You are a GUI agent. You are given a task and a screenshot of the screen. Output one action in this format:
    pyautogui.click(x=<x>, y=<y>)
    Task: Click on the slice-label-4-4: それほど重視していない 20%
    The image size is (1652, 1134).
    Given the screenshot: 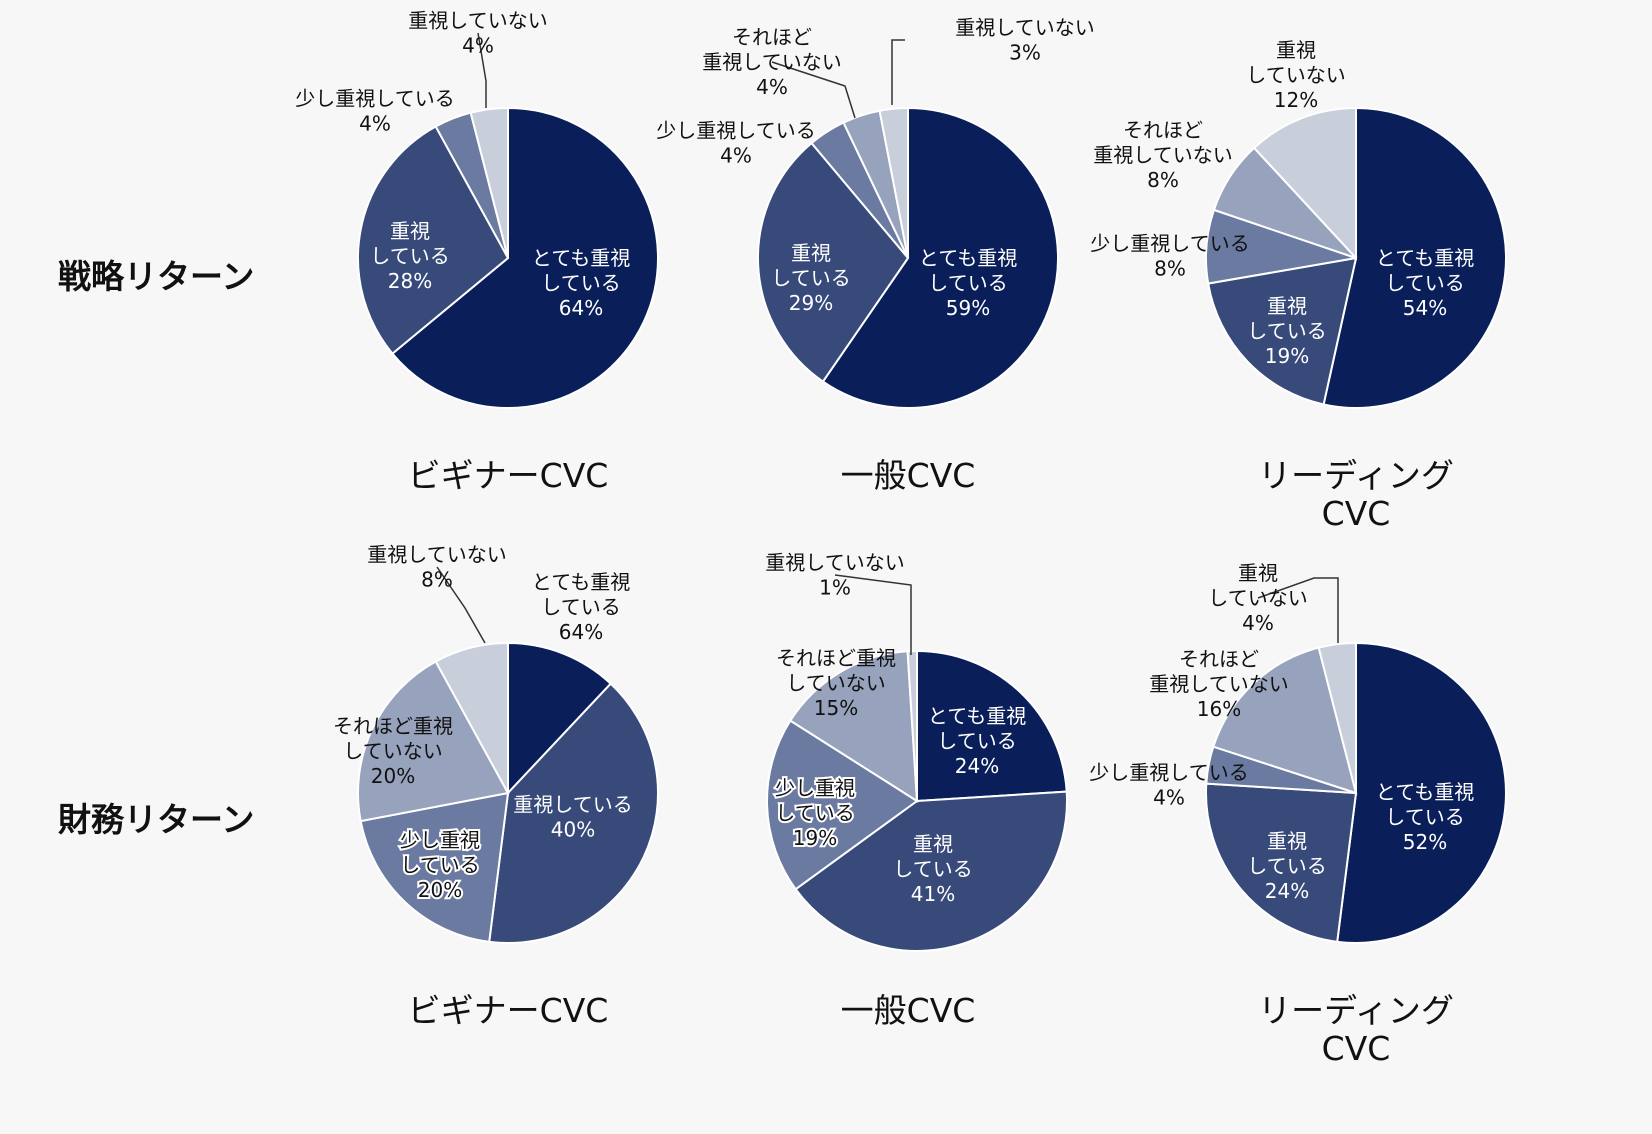 What is the action you would take?
    pyautogui.click(x=393, y=751)
    